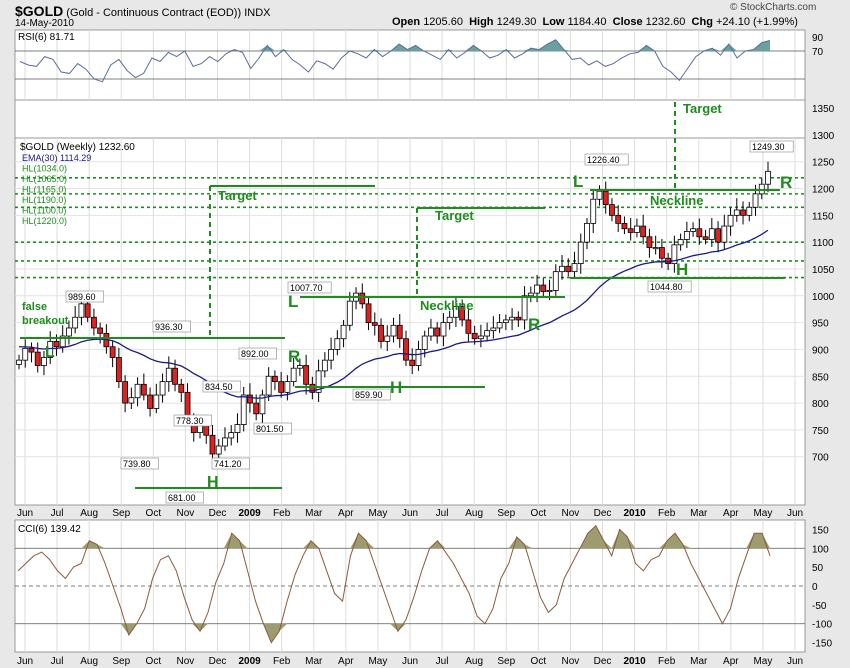 This screenshot has height=668, width=850. What do you see at coordinates (702, 22) in the screenshot?
I see `chg-label: Chg` at bounding box center [702, 22].